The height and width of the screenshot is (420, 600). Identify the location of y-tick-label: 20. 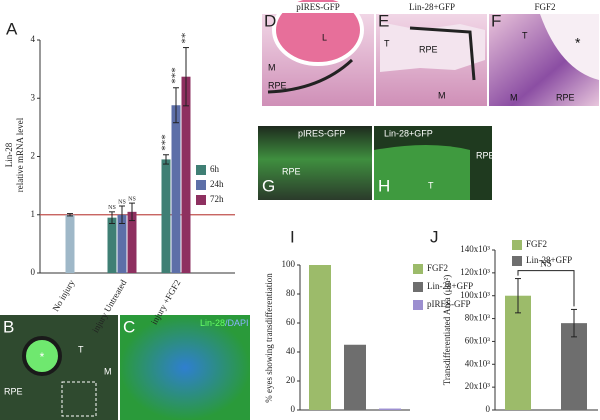
(291, 380).